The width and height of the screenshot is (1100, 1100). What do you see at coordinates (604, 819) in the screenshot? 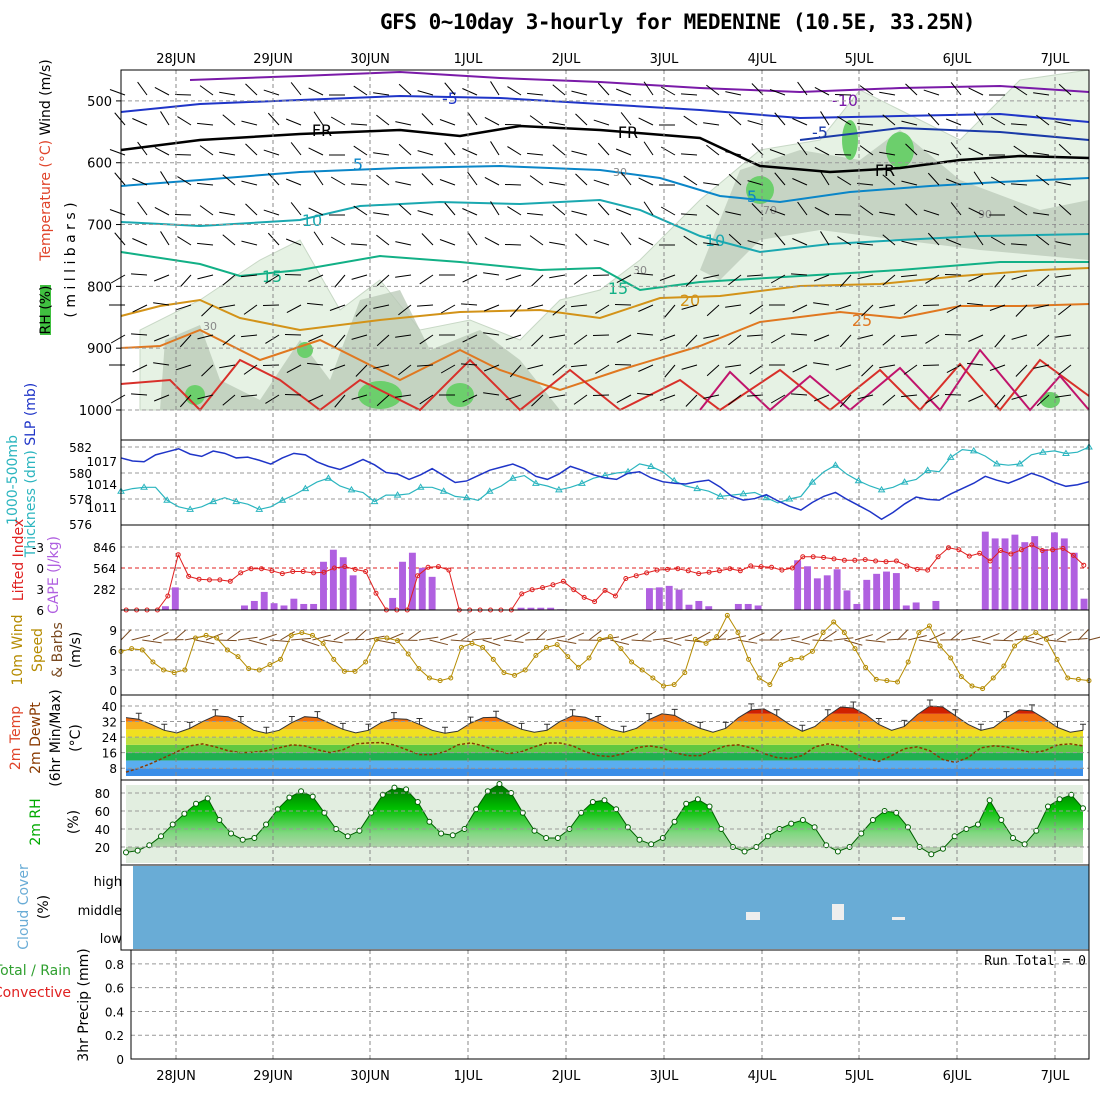
I see `rh-area` at bounding box center [604, 819].